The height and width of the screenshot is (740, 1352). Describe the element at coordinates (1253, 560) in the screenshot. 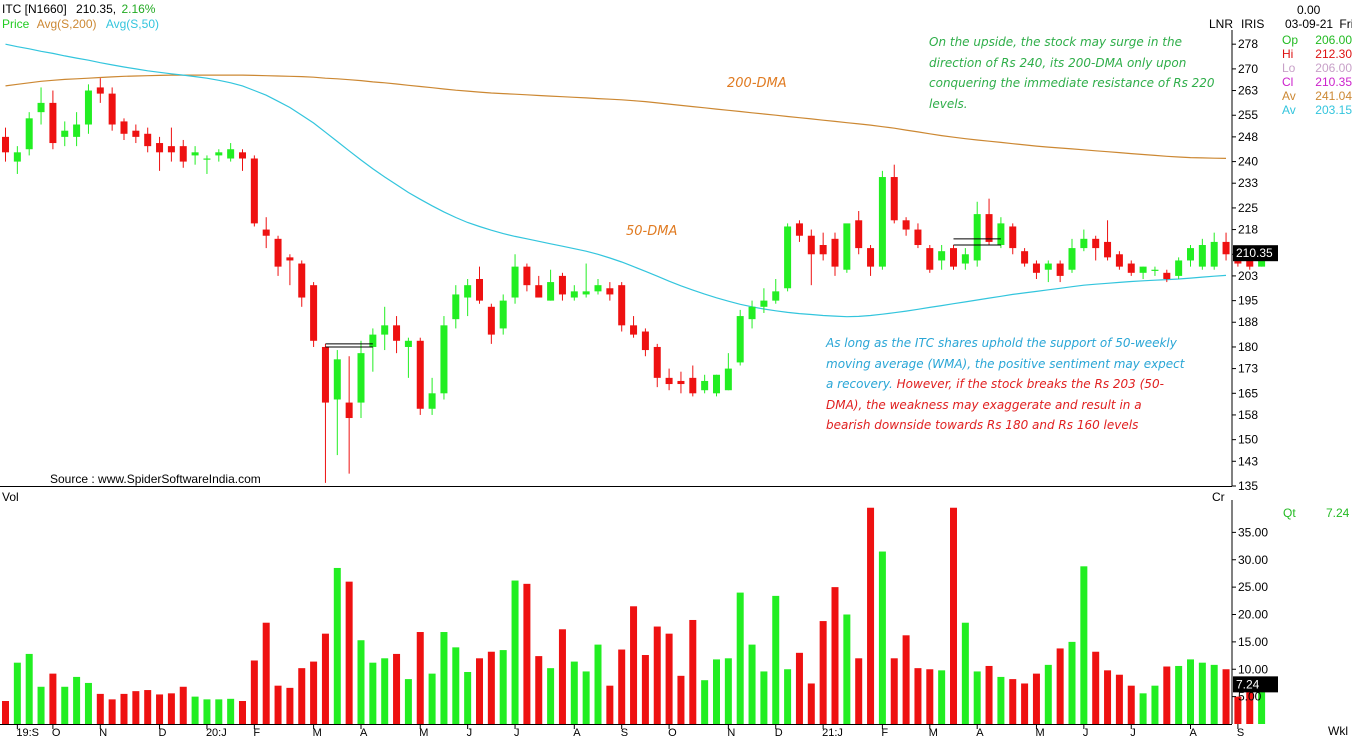

I see `volume-tick-label: 30.00` at that location.